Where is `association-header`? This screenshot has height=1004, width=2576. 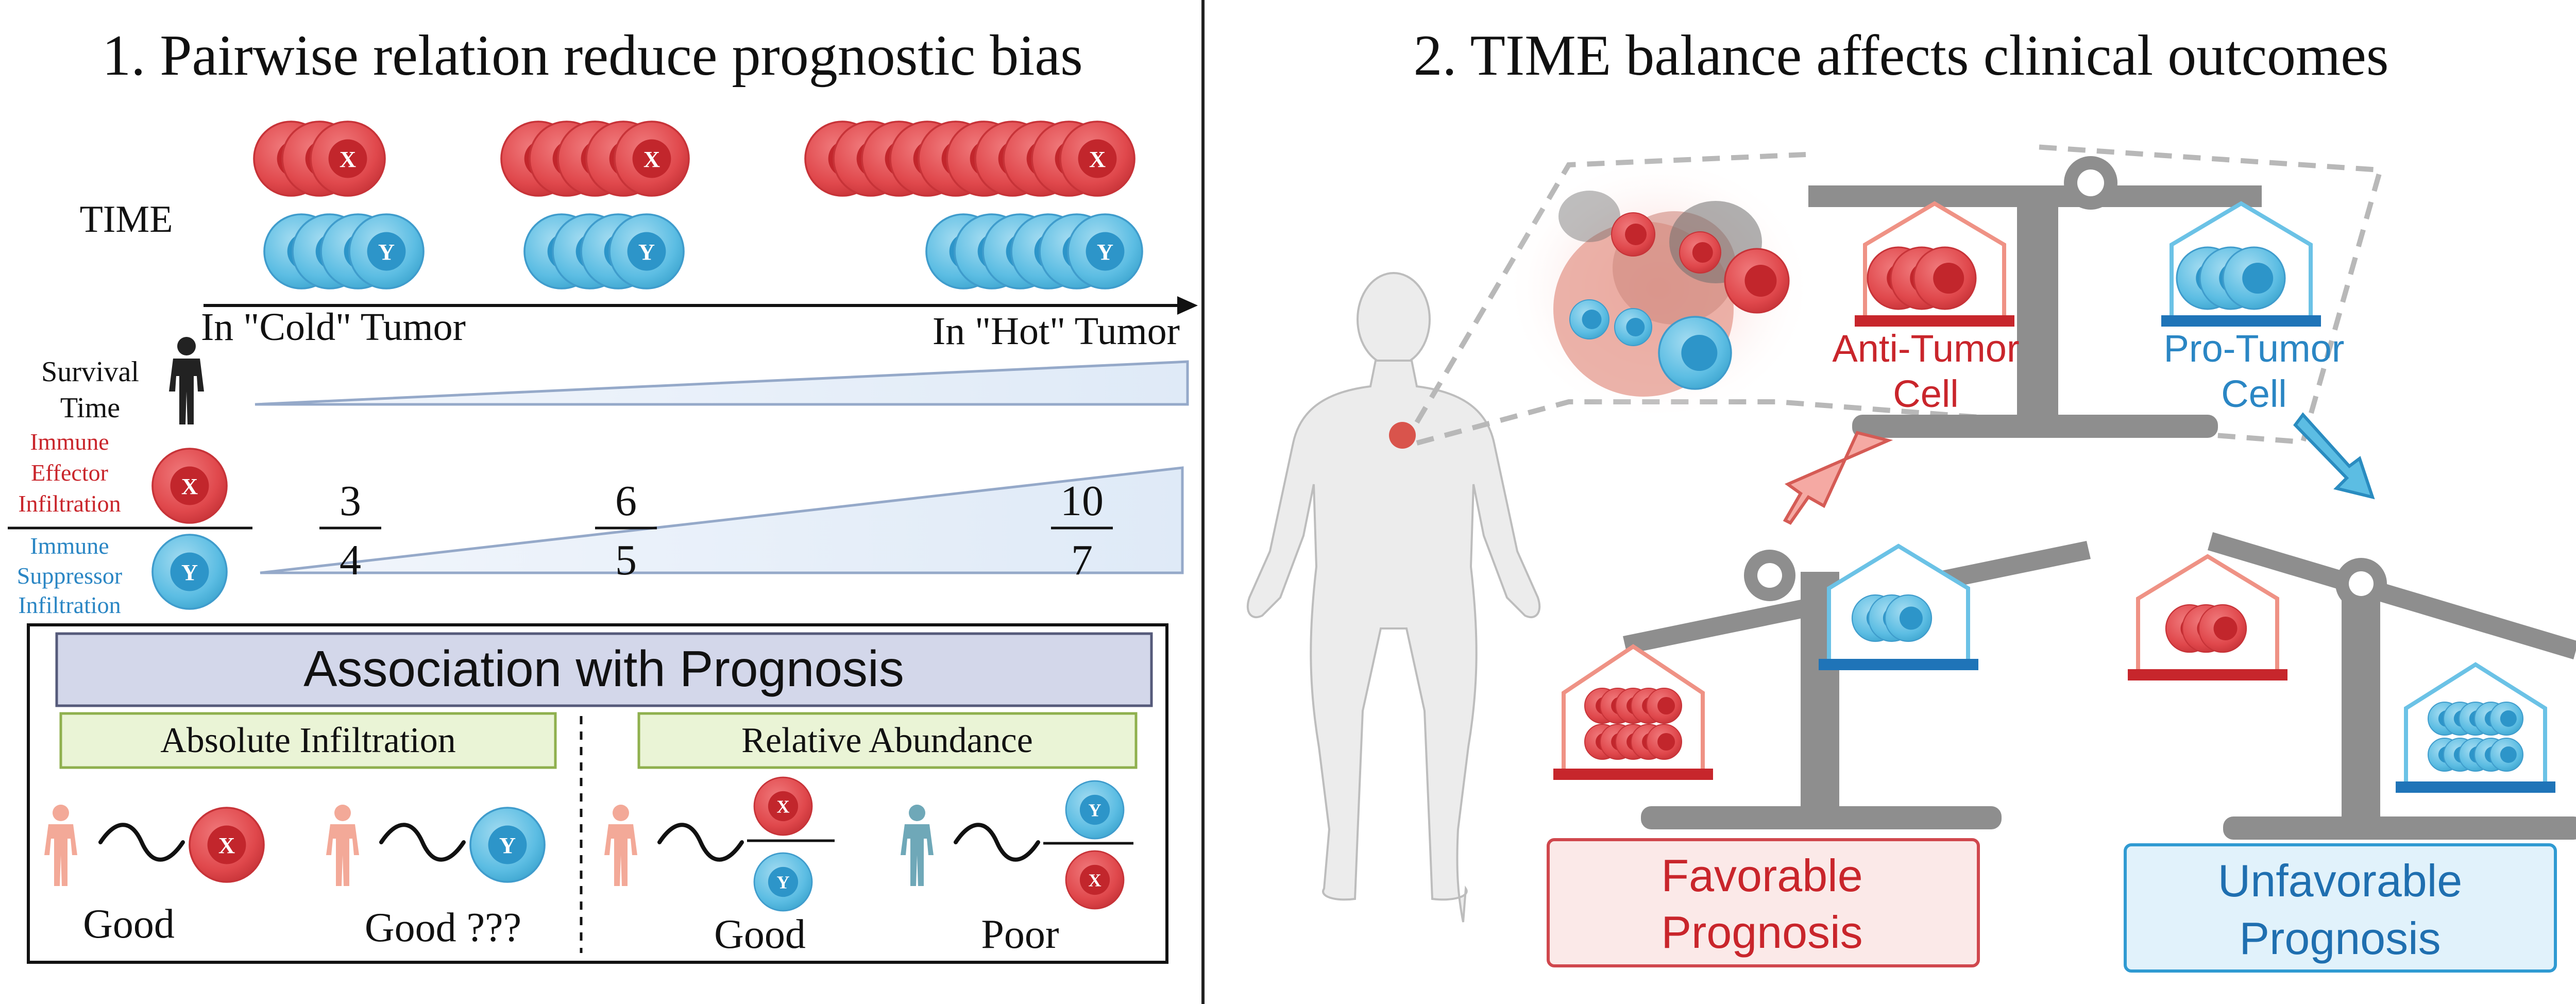
association-header is located at coordinates (604, 670).